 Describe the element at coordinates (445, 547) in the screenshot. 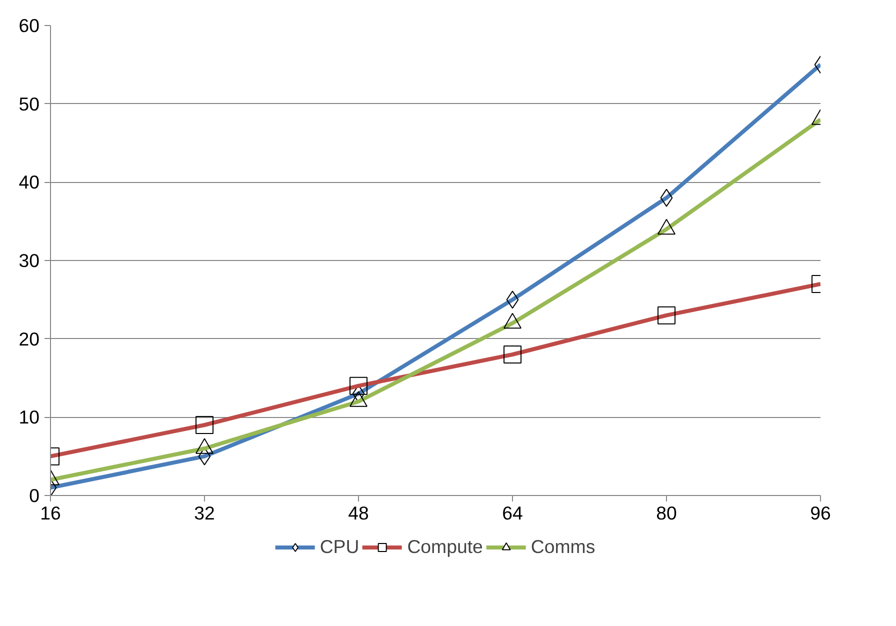

I see `legend-label: Compute` at that location.